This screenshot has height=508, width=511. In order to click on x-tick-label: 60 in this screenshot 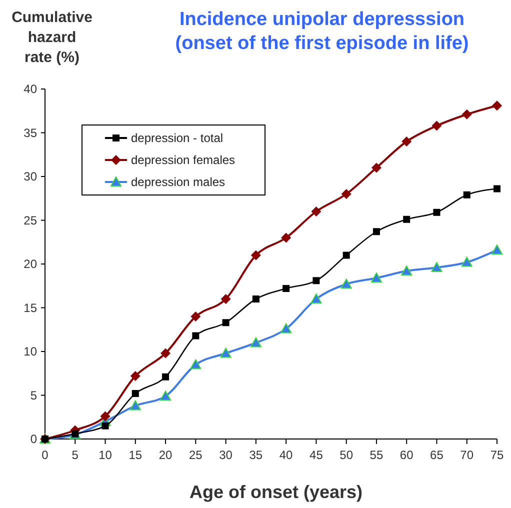, I will do `click(407, 455)`.